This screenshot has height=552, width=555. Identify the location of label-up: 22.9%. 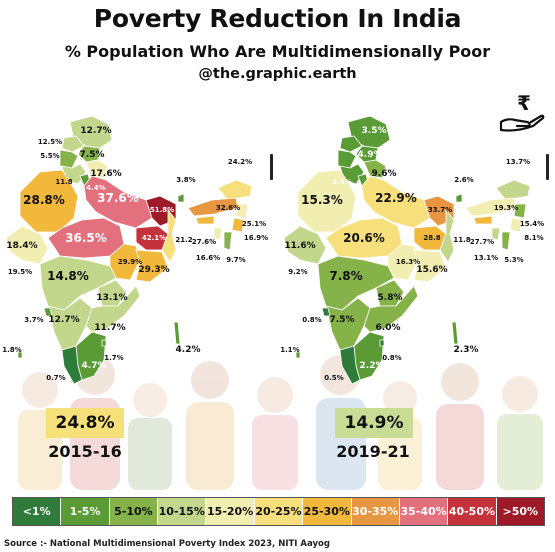
(396, 198).